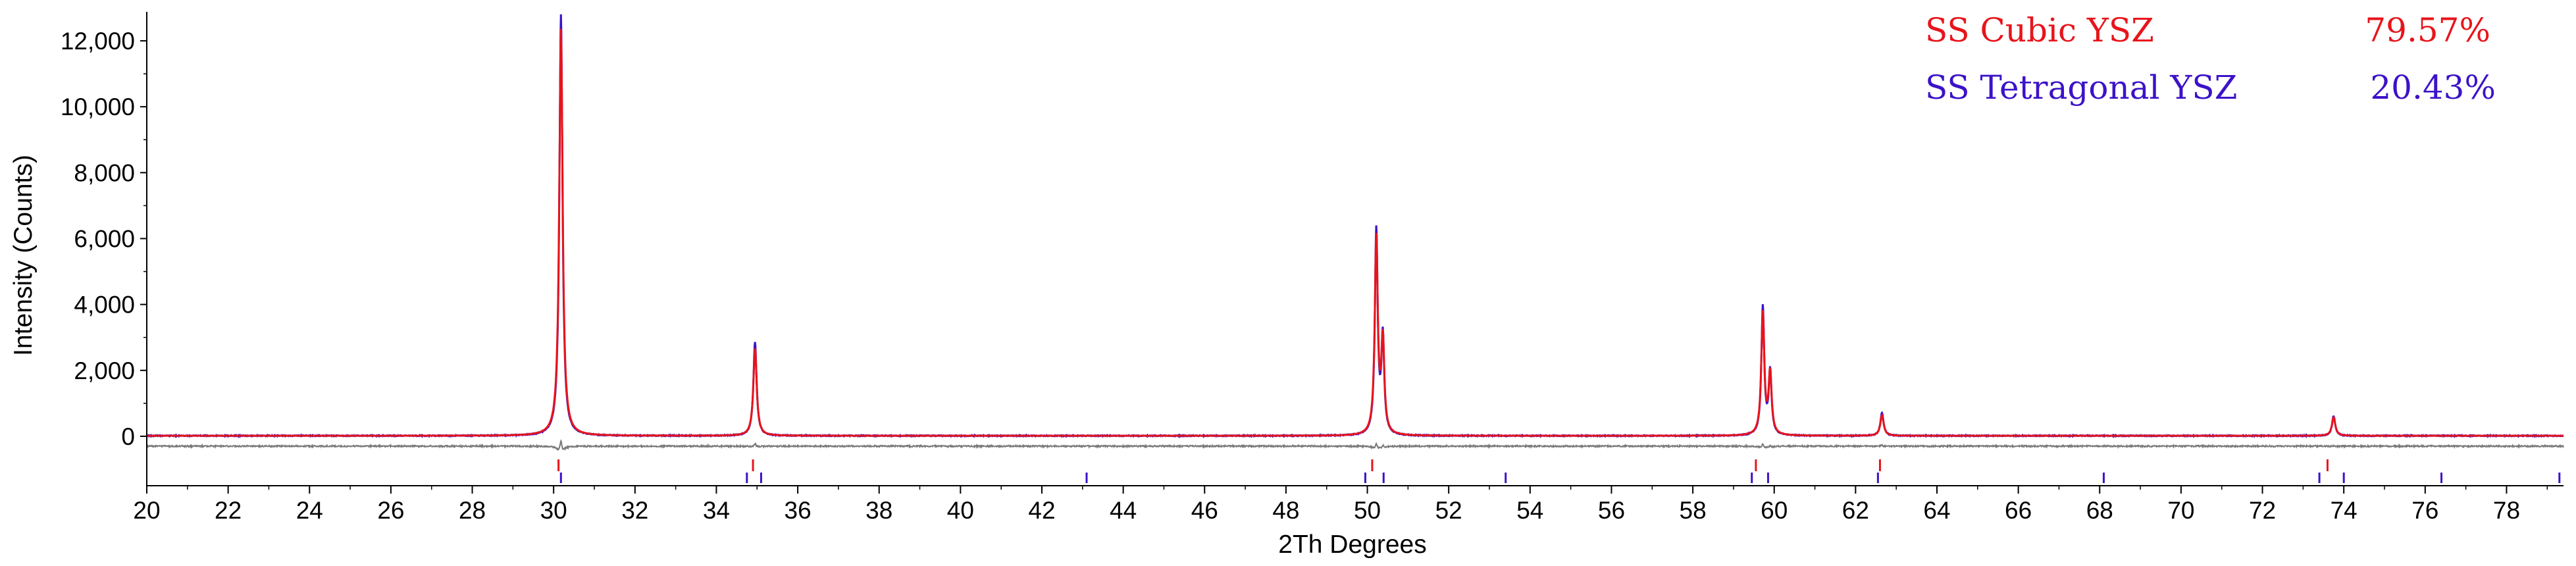 Image resolution: width=2576 pixels, height=566 pixels. Describe the element at coordinates (104, 370) in the screenshot. I see `y-tick-label: 2,000` at that location.